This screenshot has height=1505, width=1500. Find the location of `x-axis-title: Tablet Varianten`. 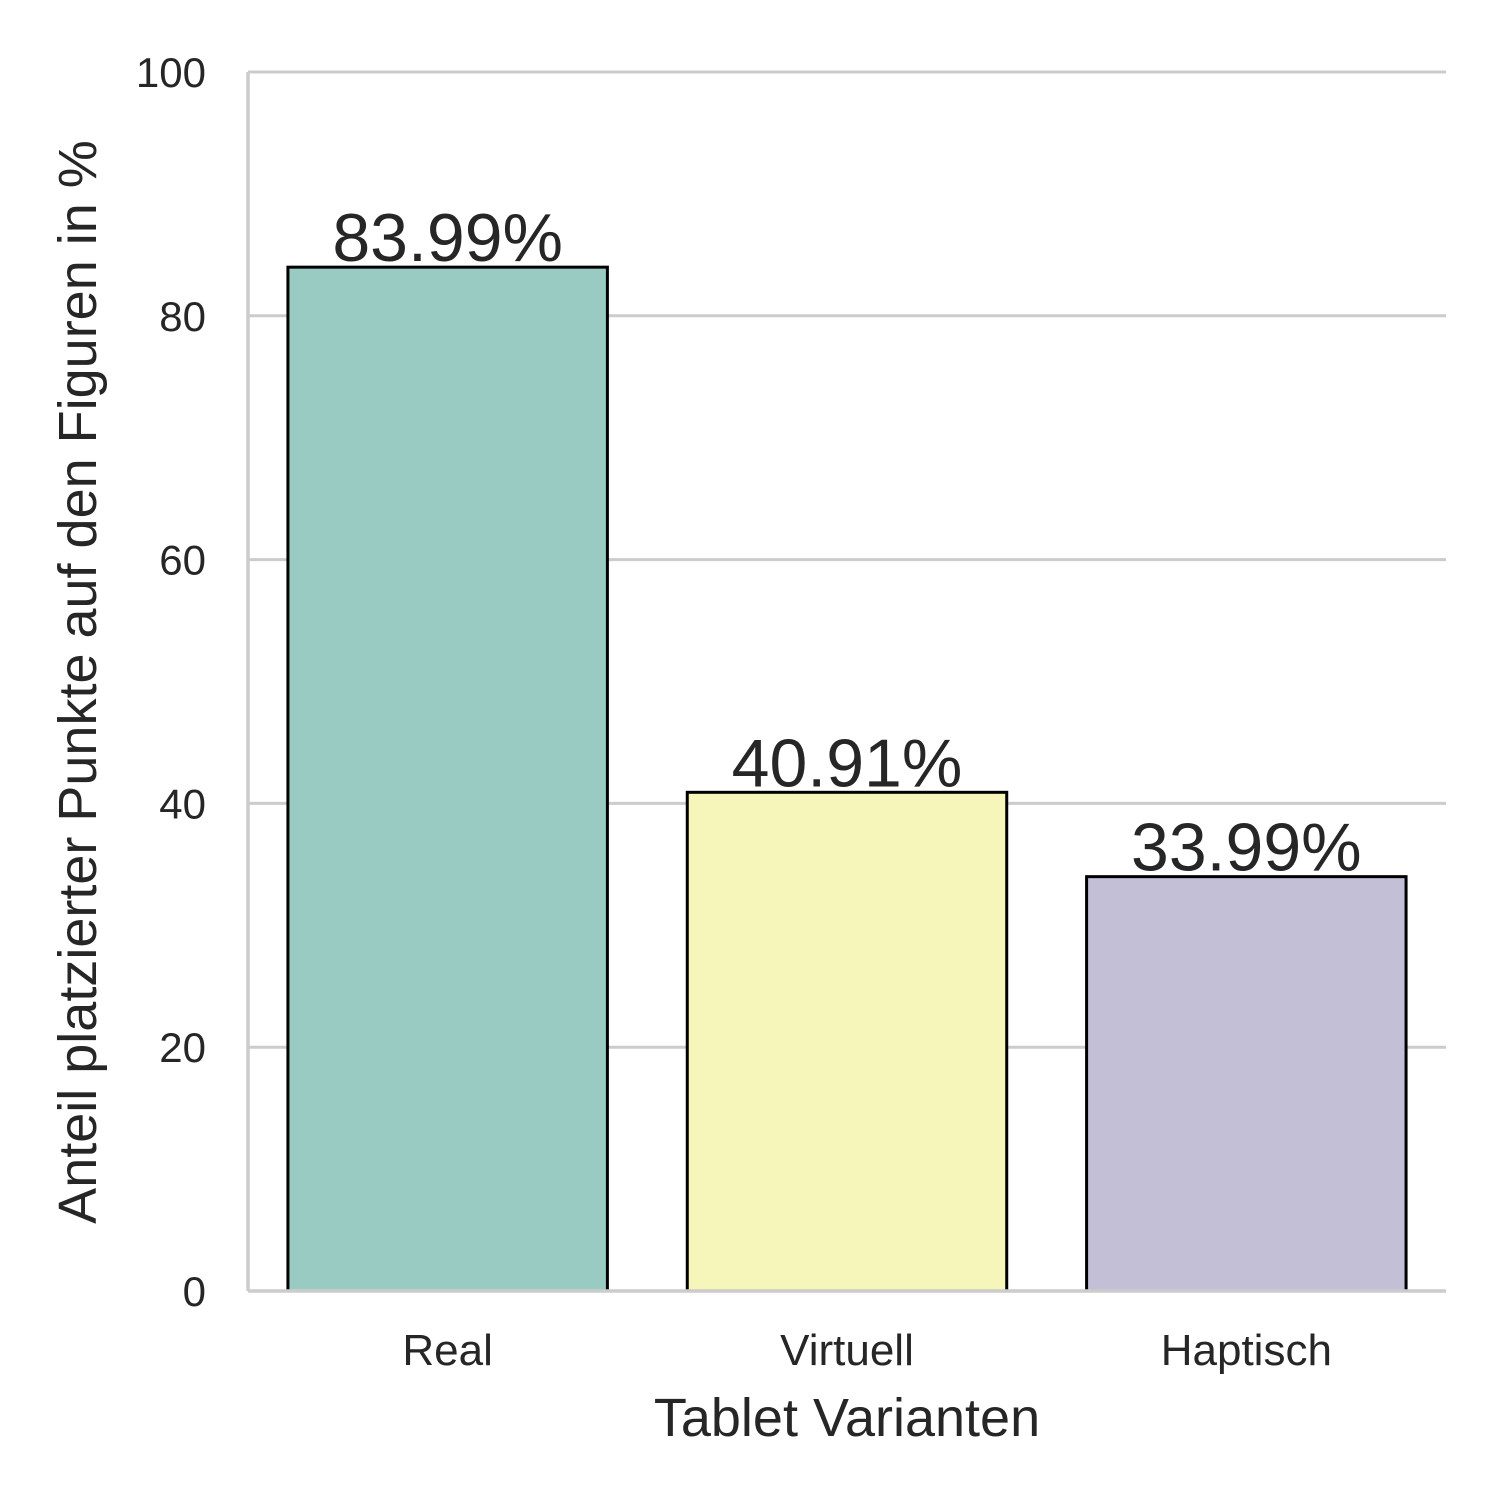

x-axis-title: Tablet Varianten is located at coordinates (847, 1418).